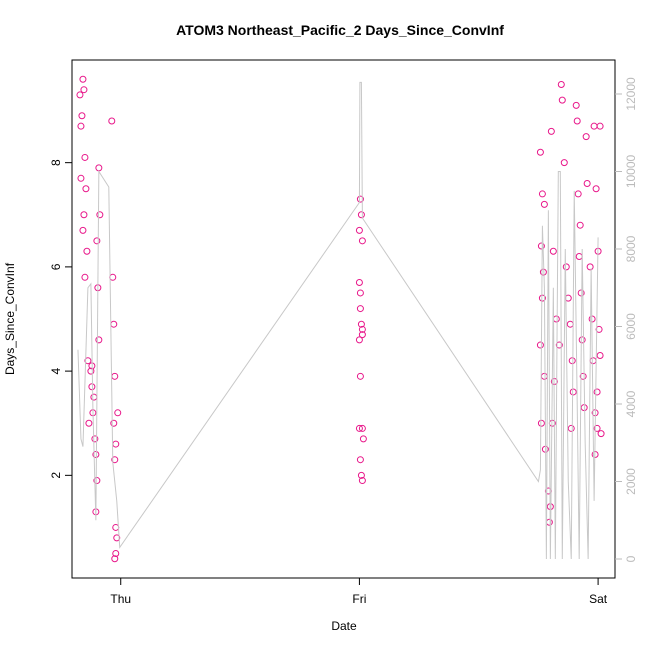  Describe the element at coordinates (631, 326) in the screenshot. I see `y2-tick-label: 6000` at that location.